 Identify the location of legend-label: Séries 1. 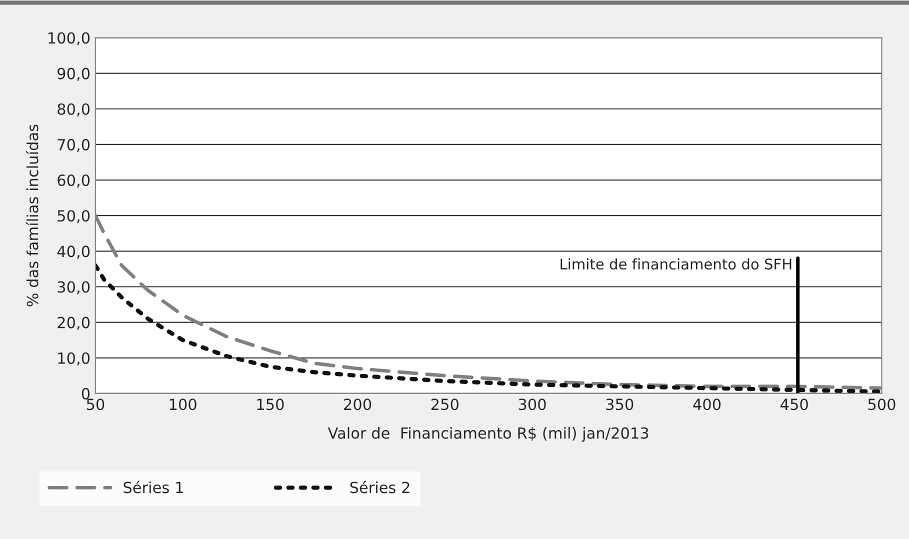
(153, 487).